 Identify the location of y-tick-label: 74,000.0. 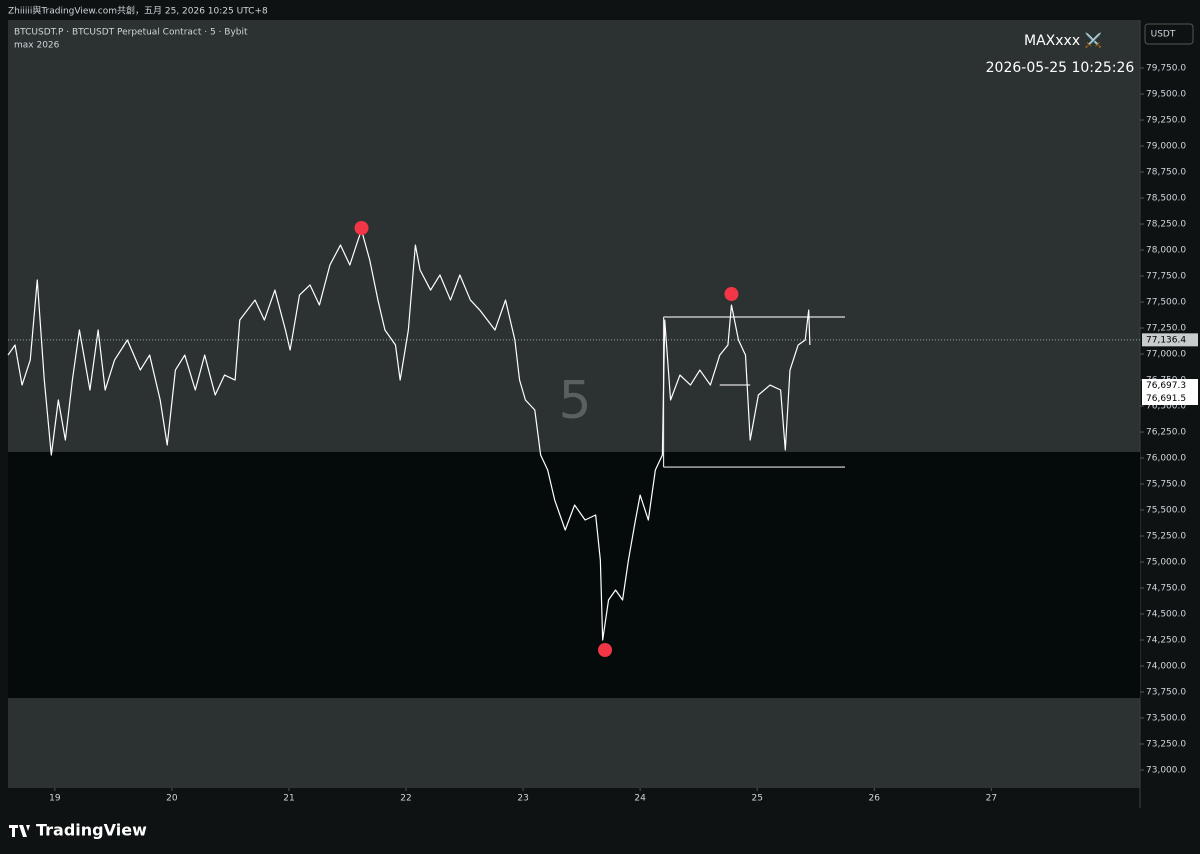
(1166, 667).